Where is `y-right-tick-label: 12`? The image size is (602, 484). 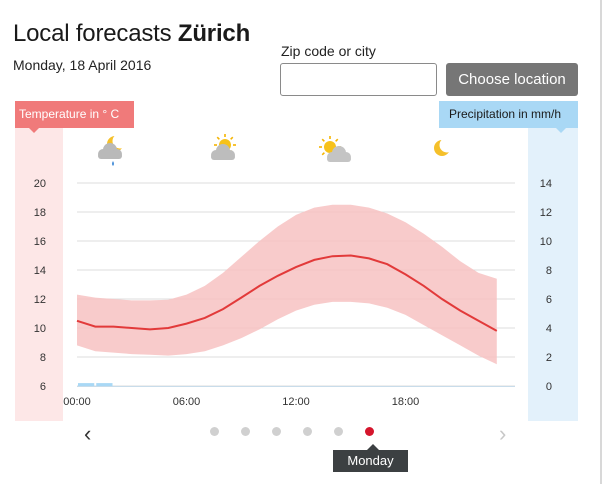 y-right-tick-label: 12 is located at coordinates (546, 213).